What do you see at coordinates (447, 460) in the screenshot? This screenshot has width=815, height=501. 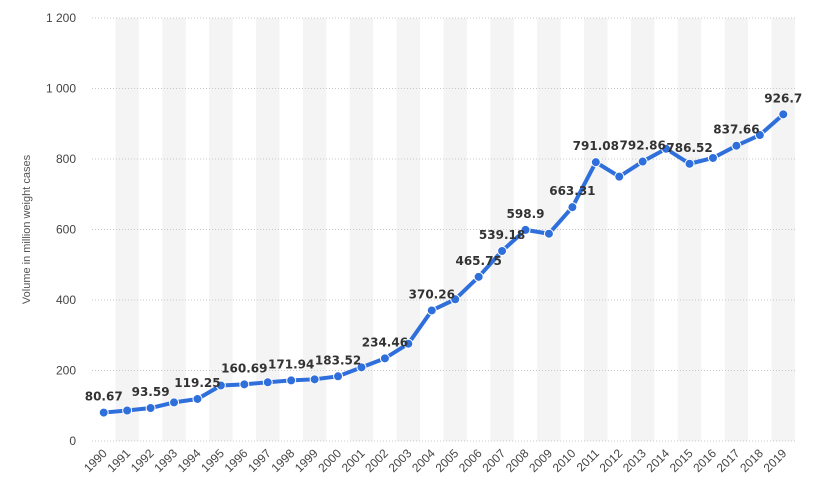 I see `x-tick-label: 2005` at bounding box center [447, 460].